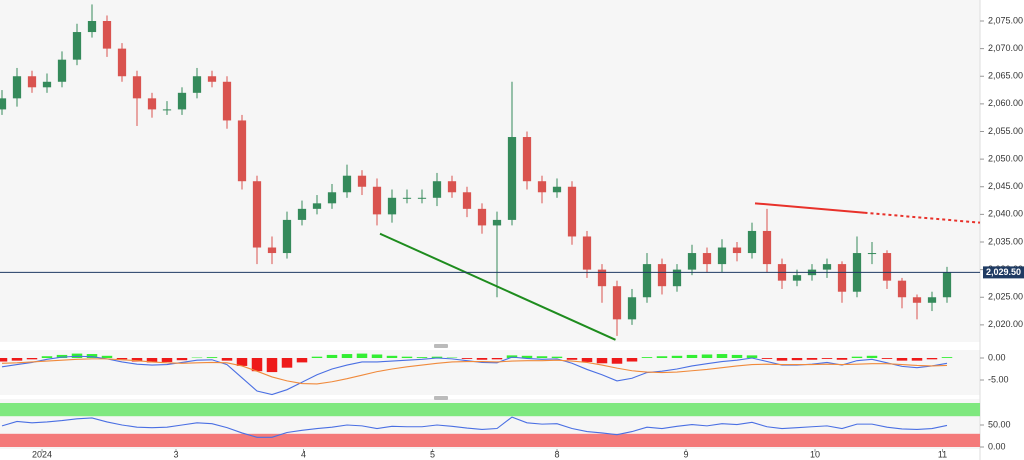  Describe the element at coordinates (685, 454) in the screenshot. I see `x-tick-label: 9` at that location.